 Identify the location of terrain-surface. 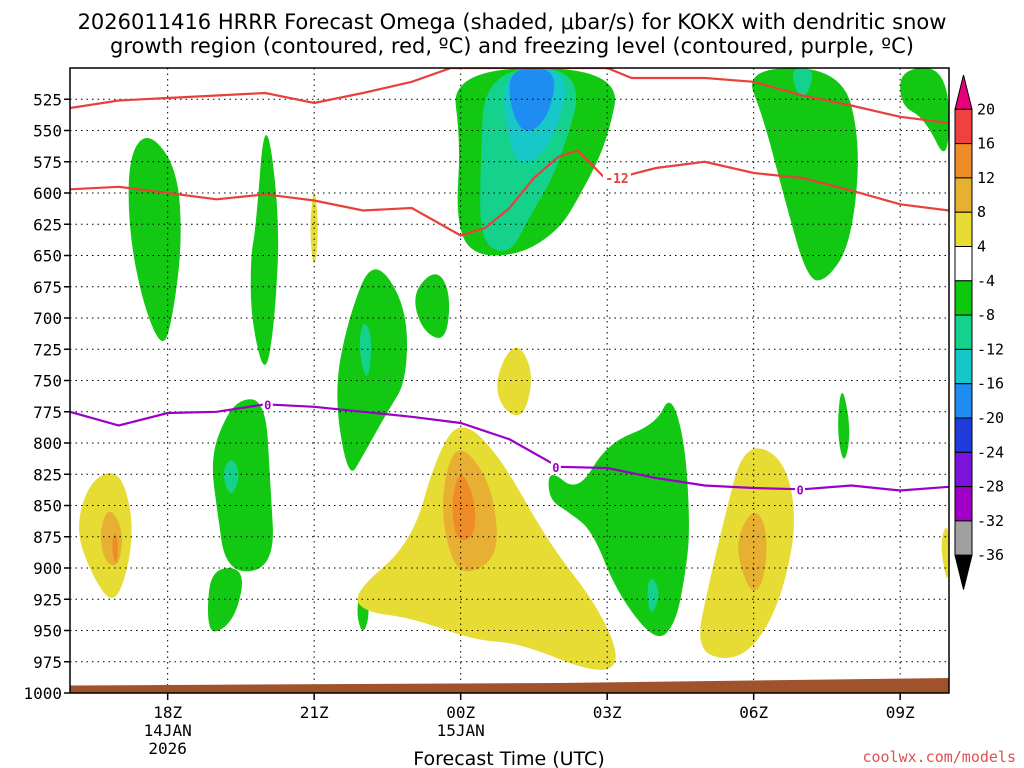
(509, 685).